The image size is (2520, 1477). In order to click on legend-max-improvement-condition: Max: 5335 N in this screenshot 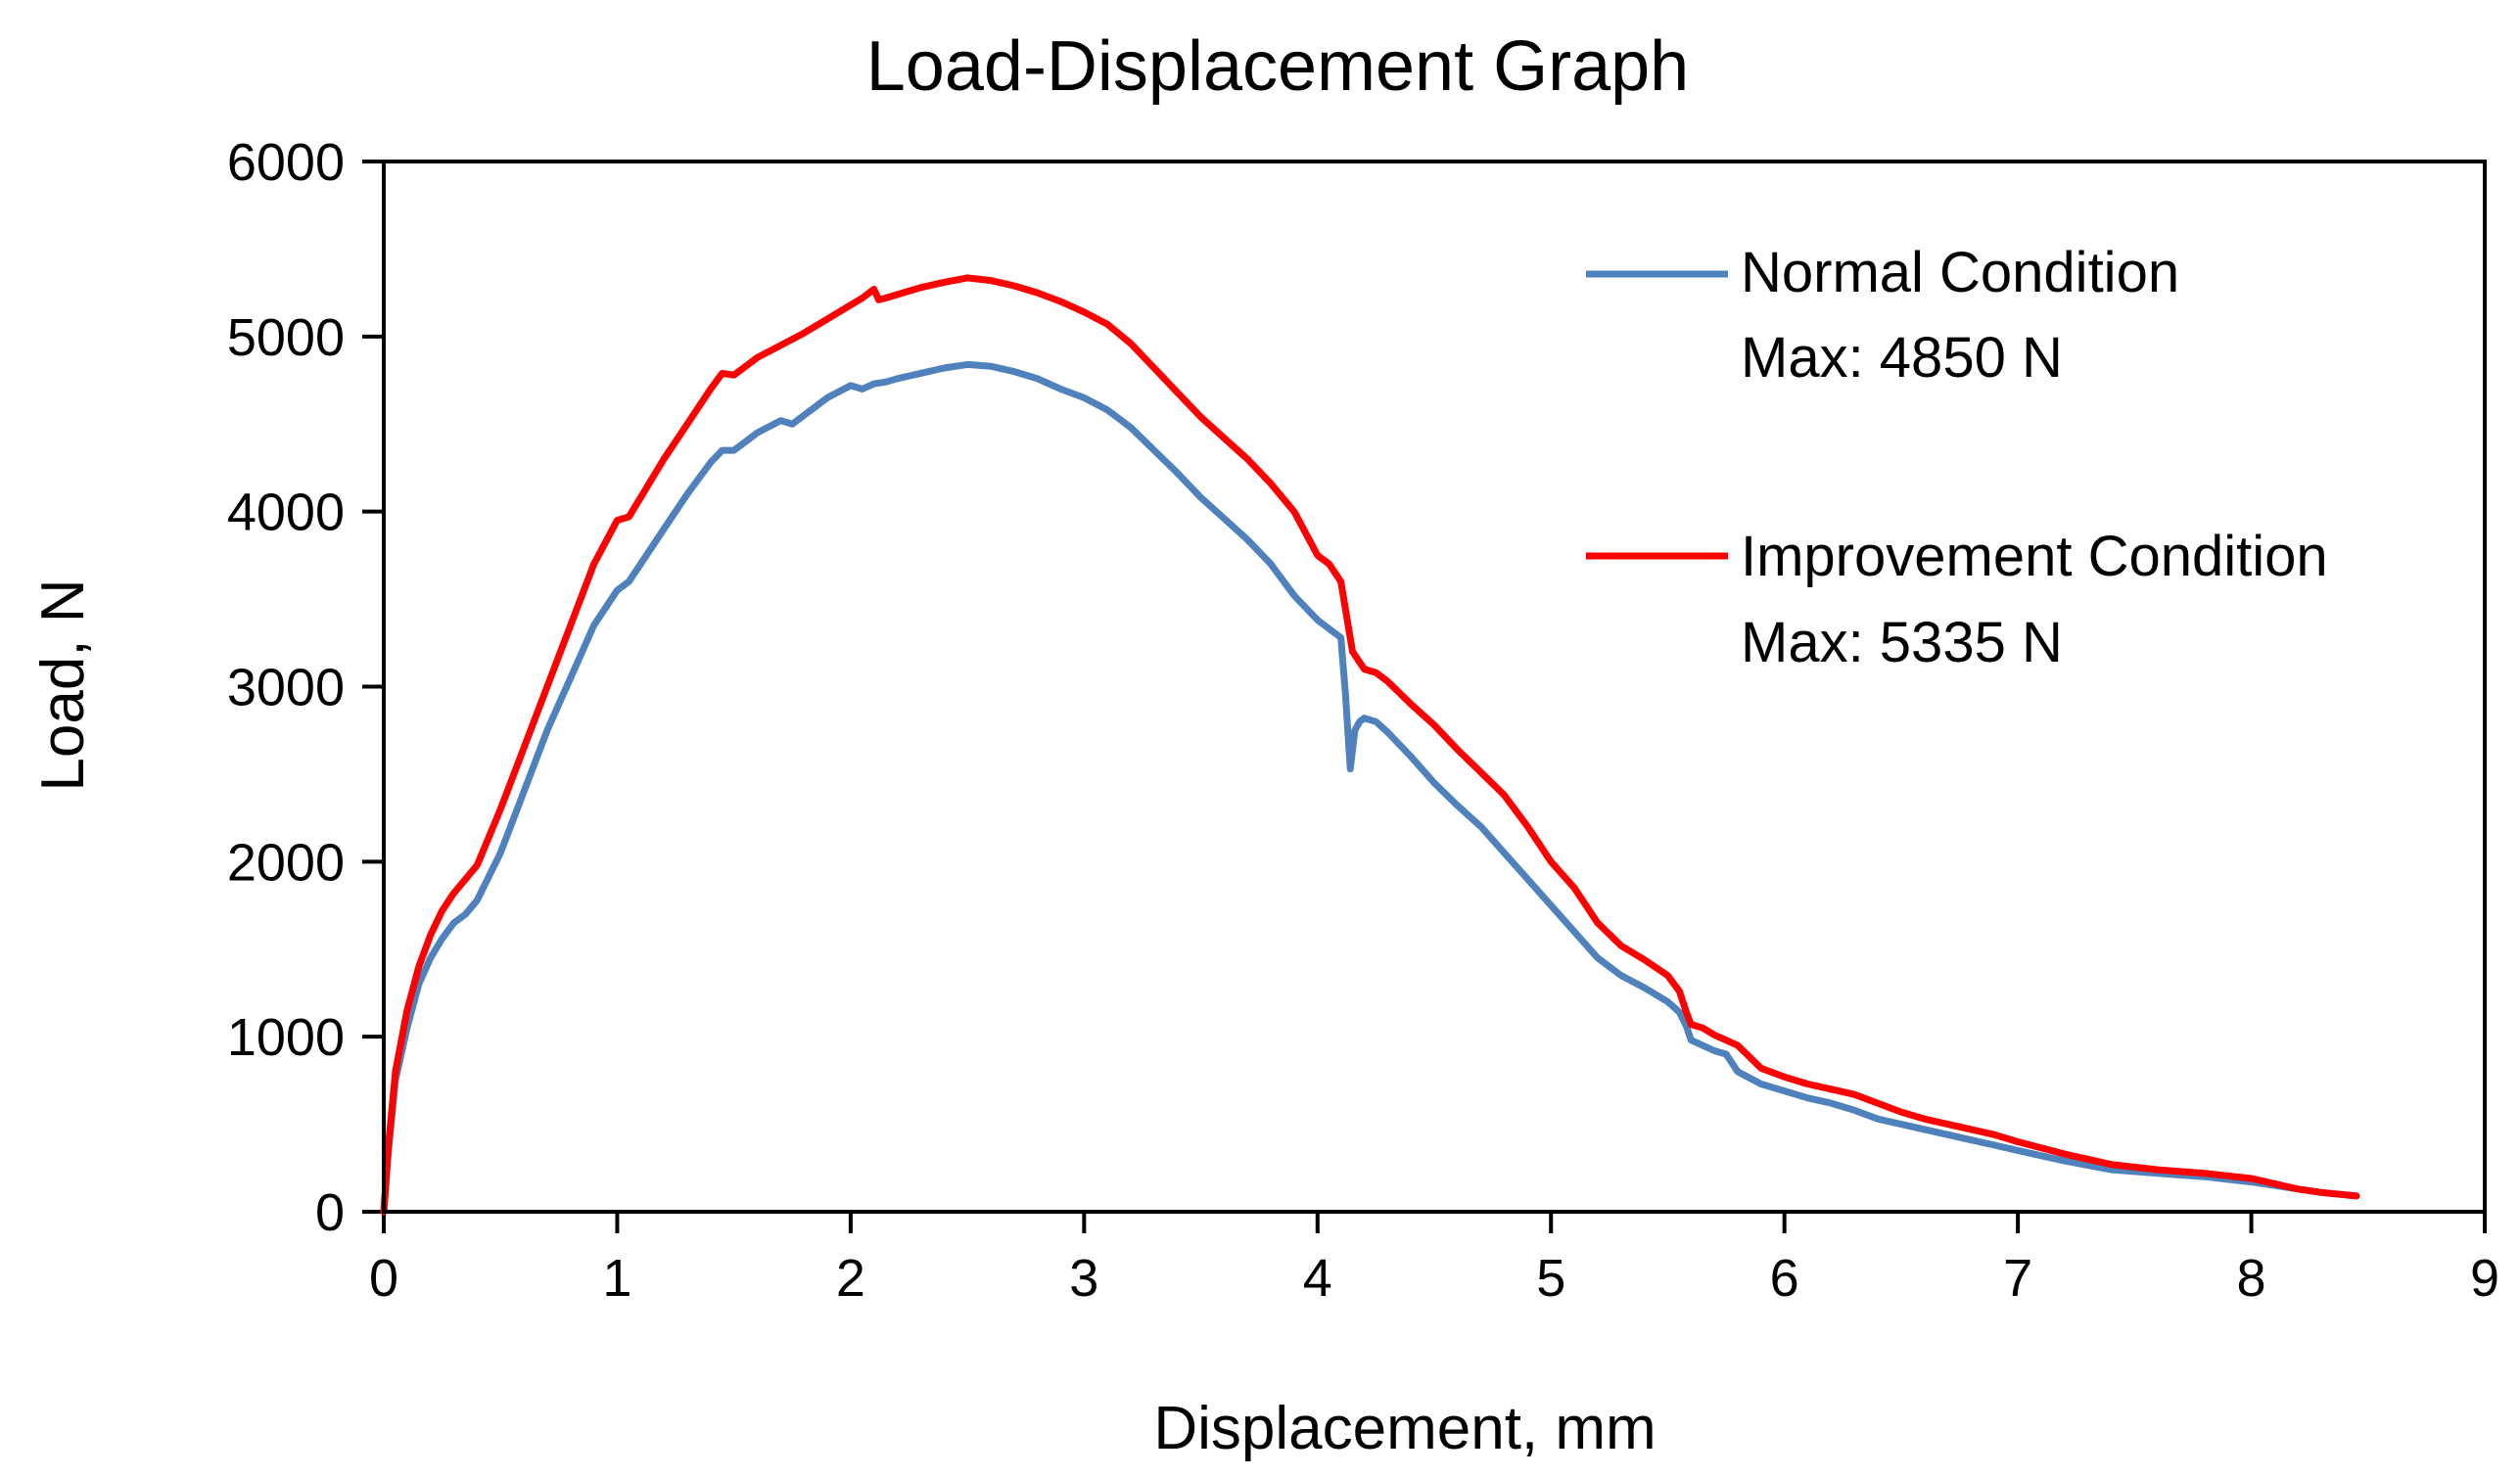, I will do `click(1902, 642)`.